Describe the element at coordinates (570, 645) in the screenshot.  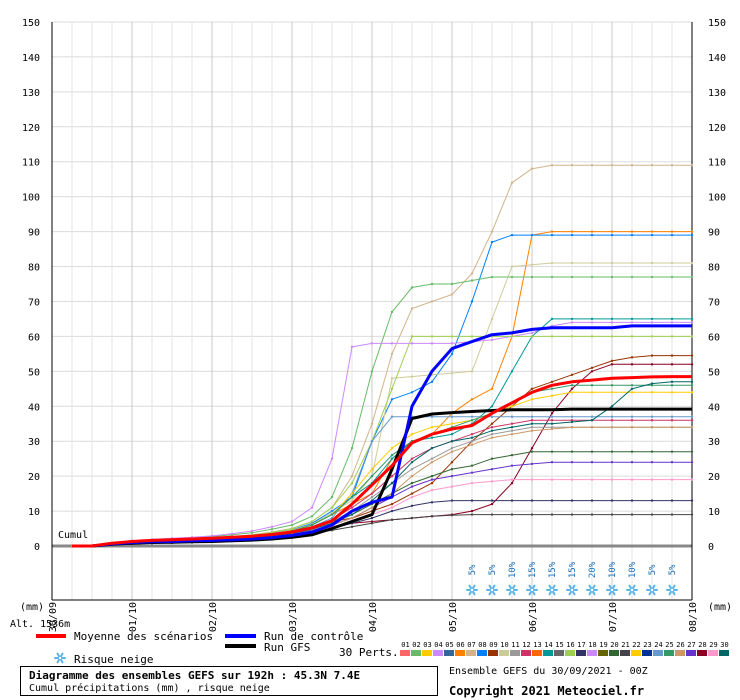
I see `pert-number: 16` at that location.